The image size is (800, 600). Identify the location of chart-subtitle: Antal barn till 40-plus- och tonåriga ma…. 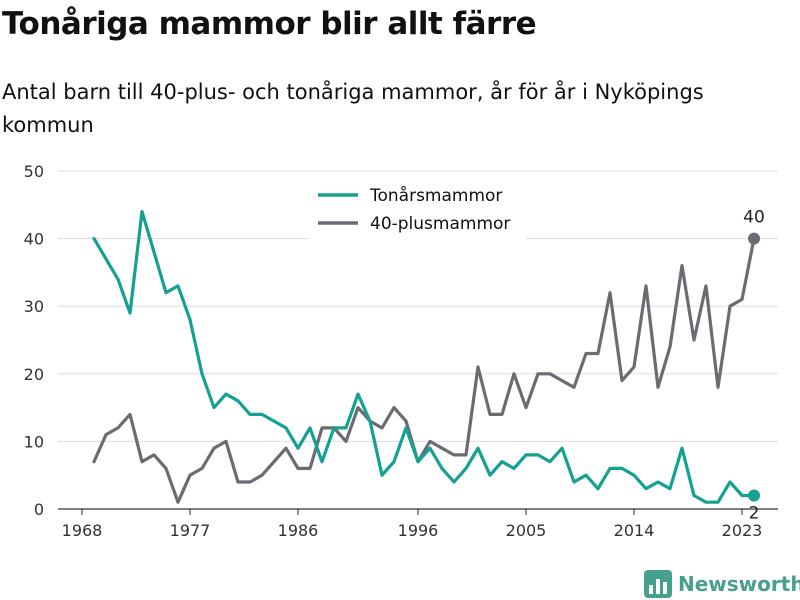
(353, 108).